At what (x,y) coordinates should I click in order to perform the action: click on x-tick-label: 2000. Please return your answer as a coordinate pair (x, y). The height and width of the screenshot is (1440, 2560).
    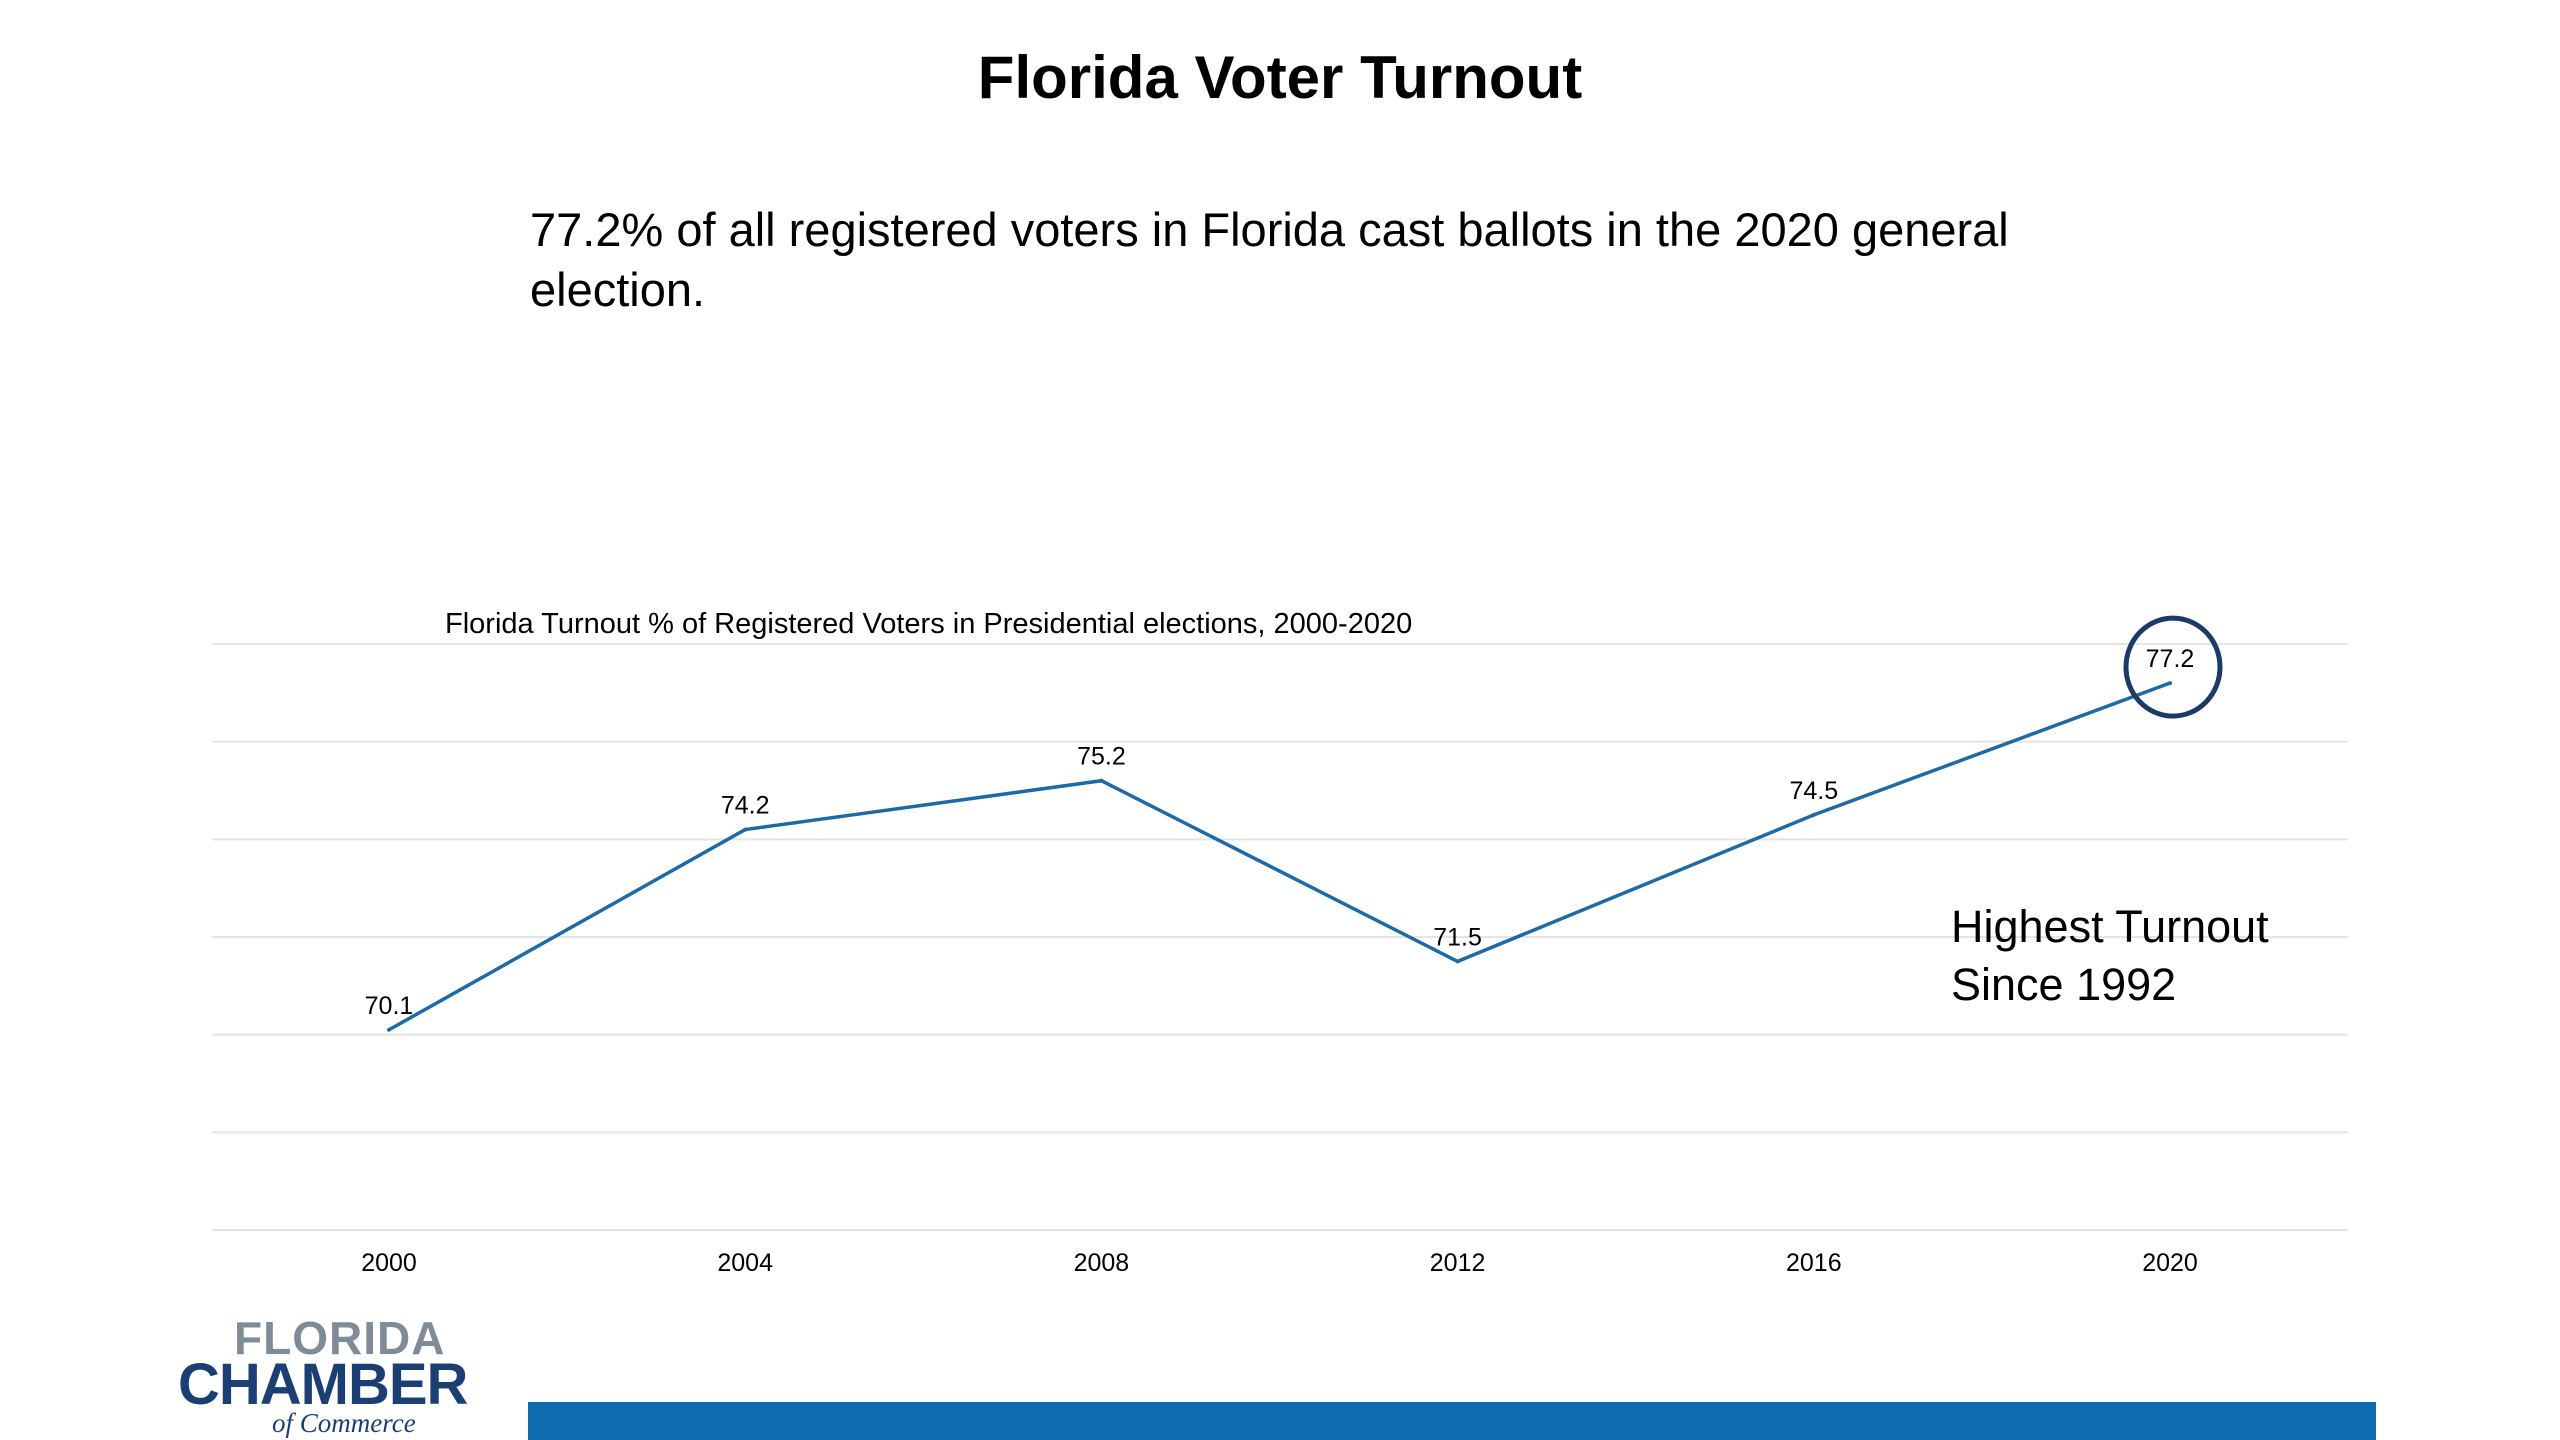
    Looking at the image, I should click on (389, 1263).